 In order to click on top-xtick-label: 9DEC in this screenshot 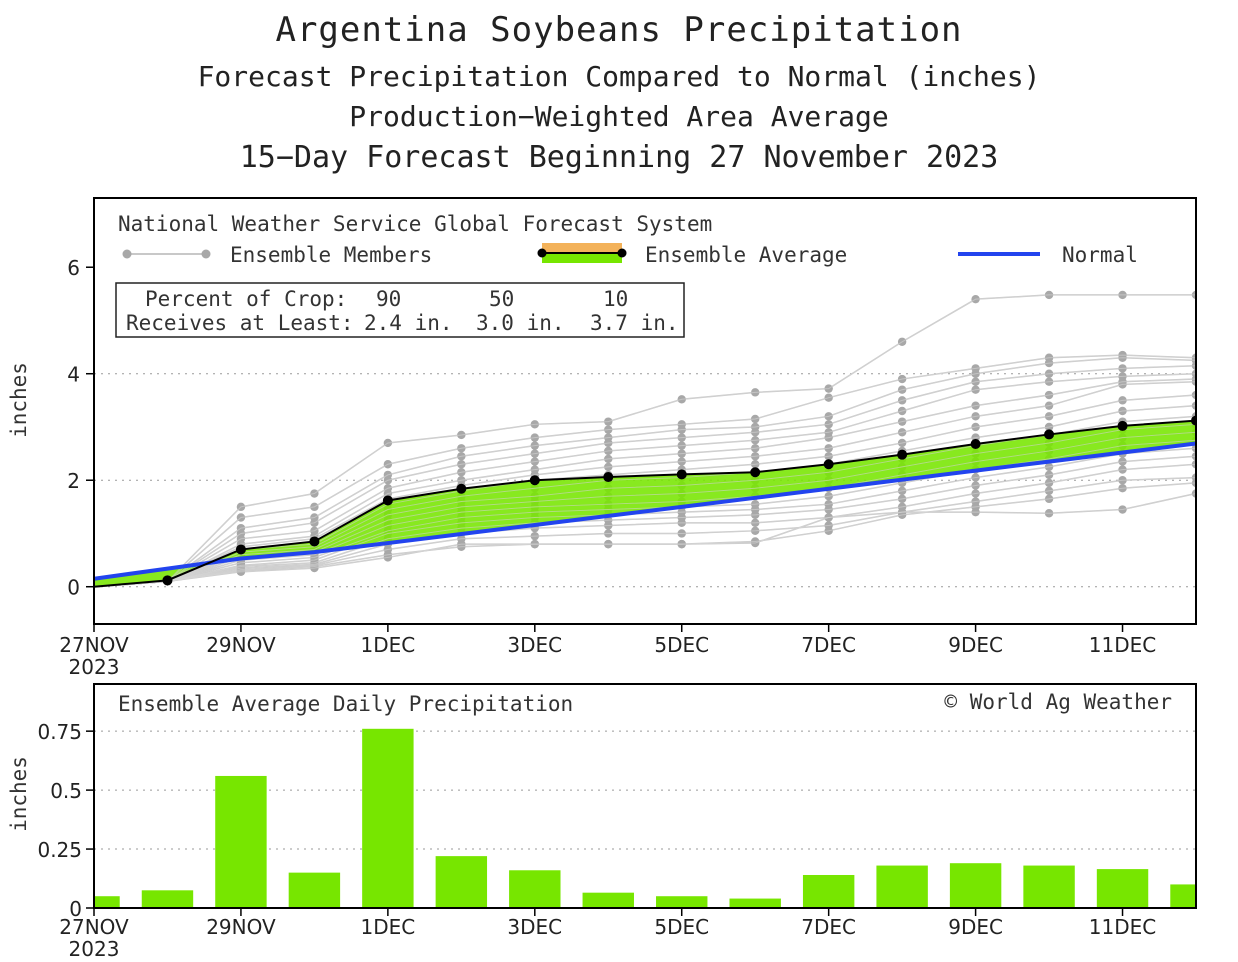, I will do `click(975, 645)`.